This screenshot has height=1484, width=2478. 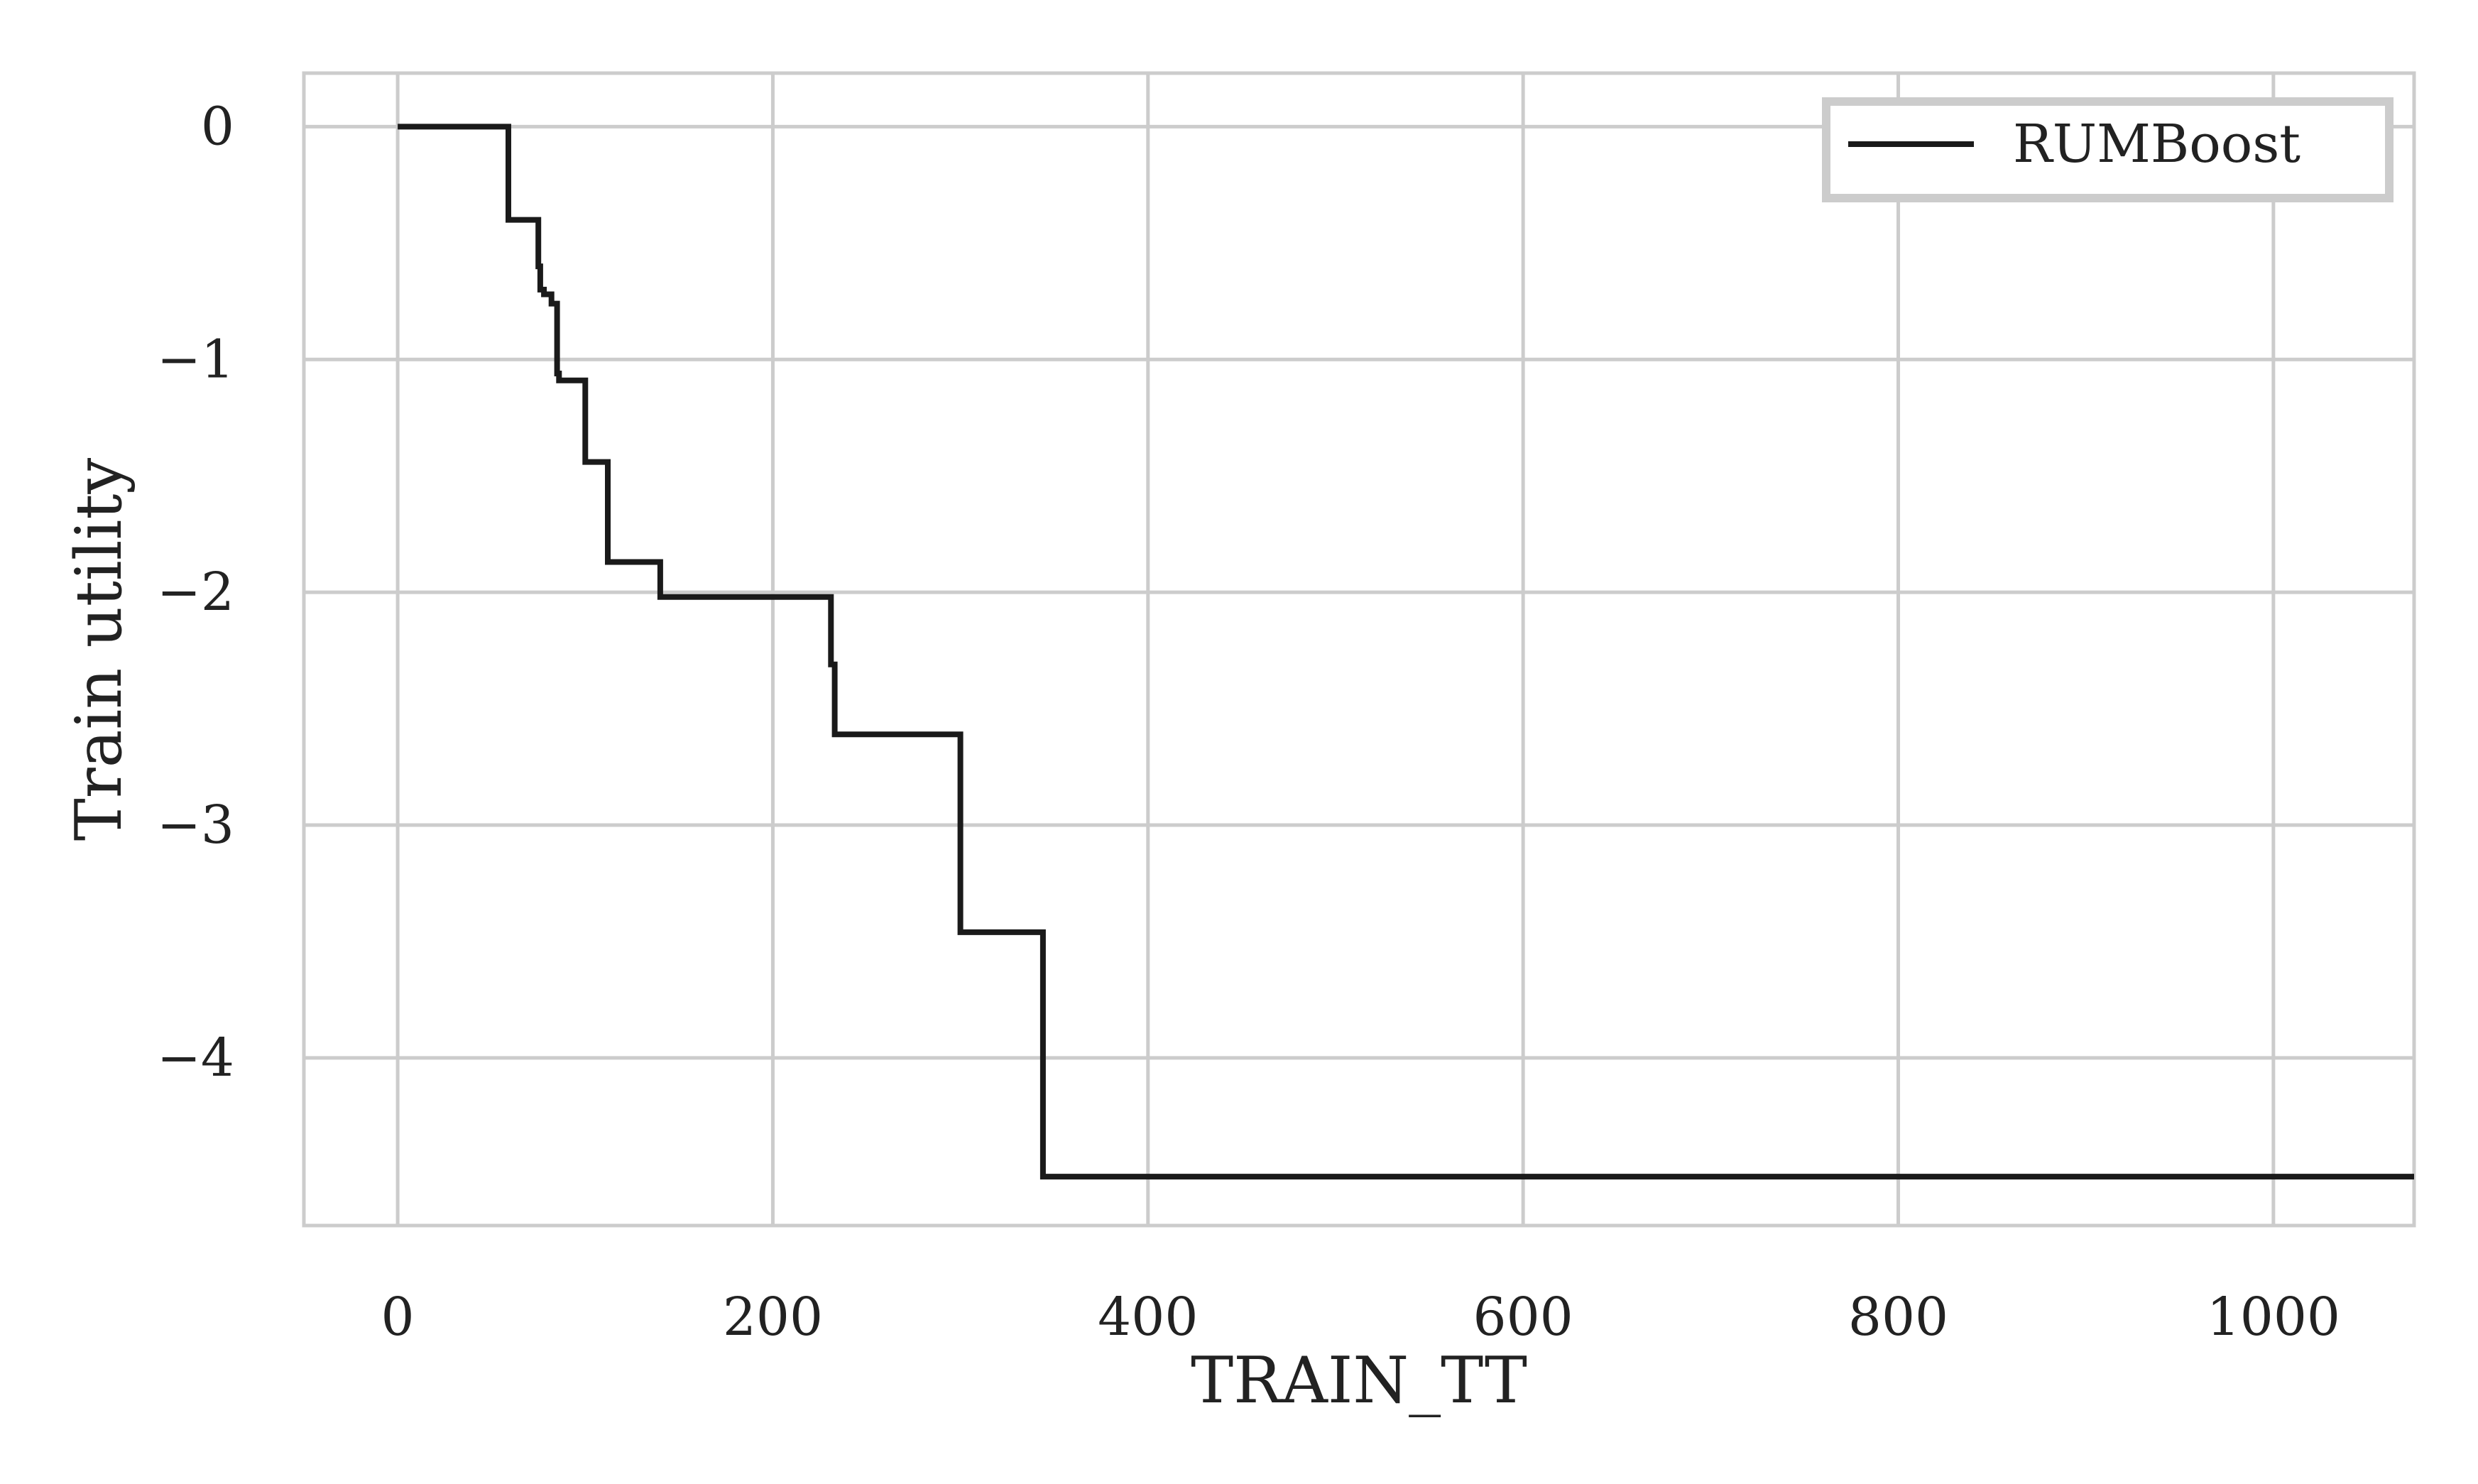 I want to click on y-tick-label: −4, so click(x=195, y=1058).